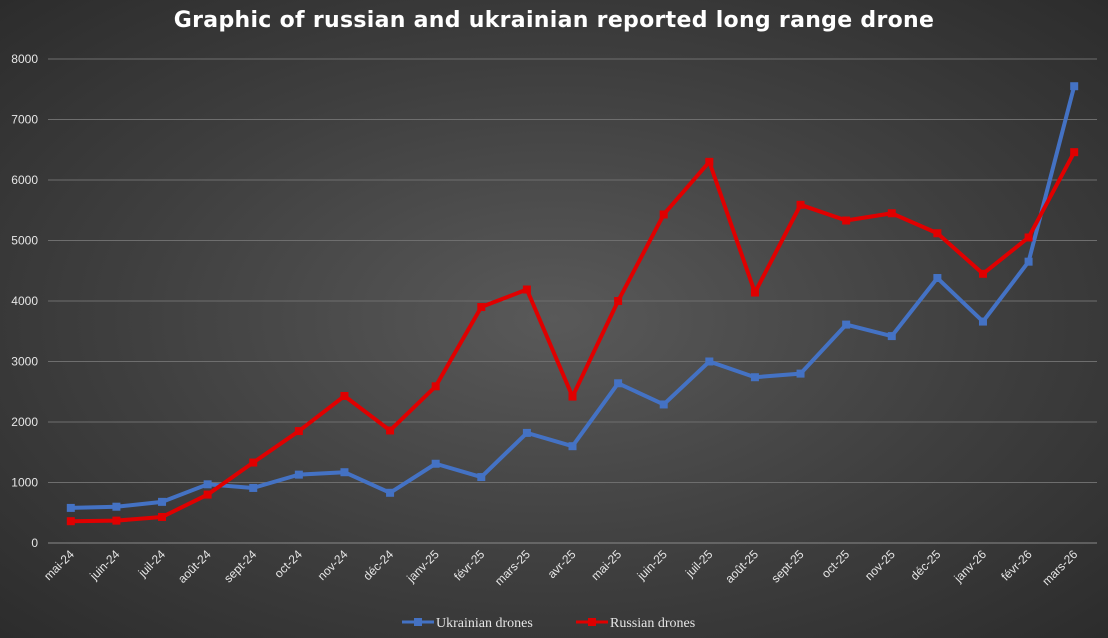  I want to click on x-tick-label: oct-24, so click(288, 564).